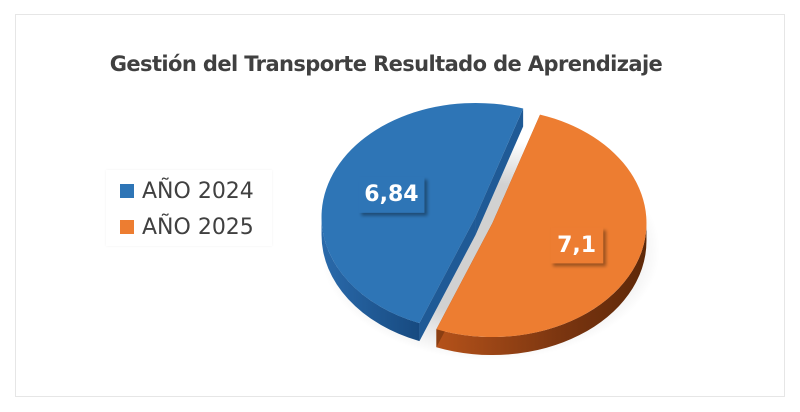 The image size is (800, 412). Describe the element at coordinates (198, 227) in the screenshot. I see `legend-label-2025: AÑO 2025` at that location.